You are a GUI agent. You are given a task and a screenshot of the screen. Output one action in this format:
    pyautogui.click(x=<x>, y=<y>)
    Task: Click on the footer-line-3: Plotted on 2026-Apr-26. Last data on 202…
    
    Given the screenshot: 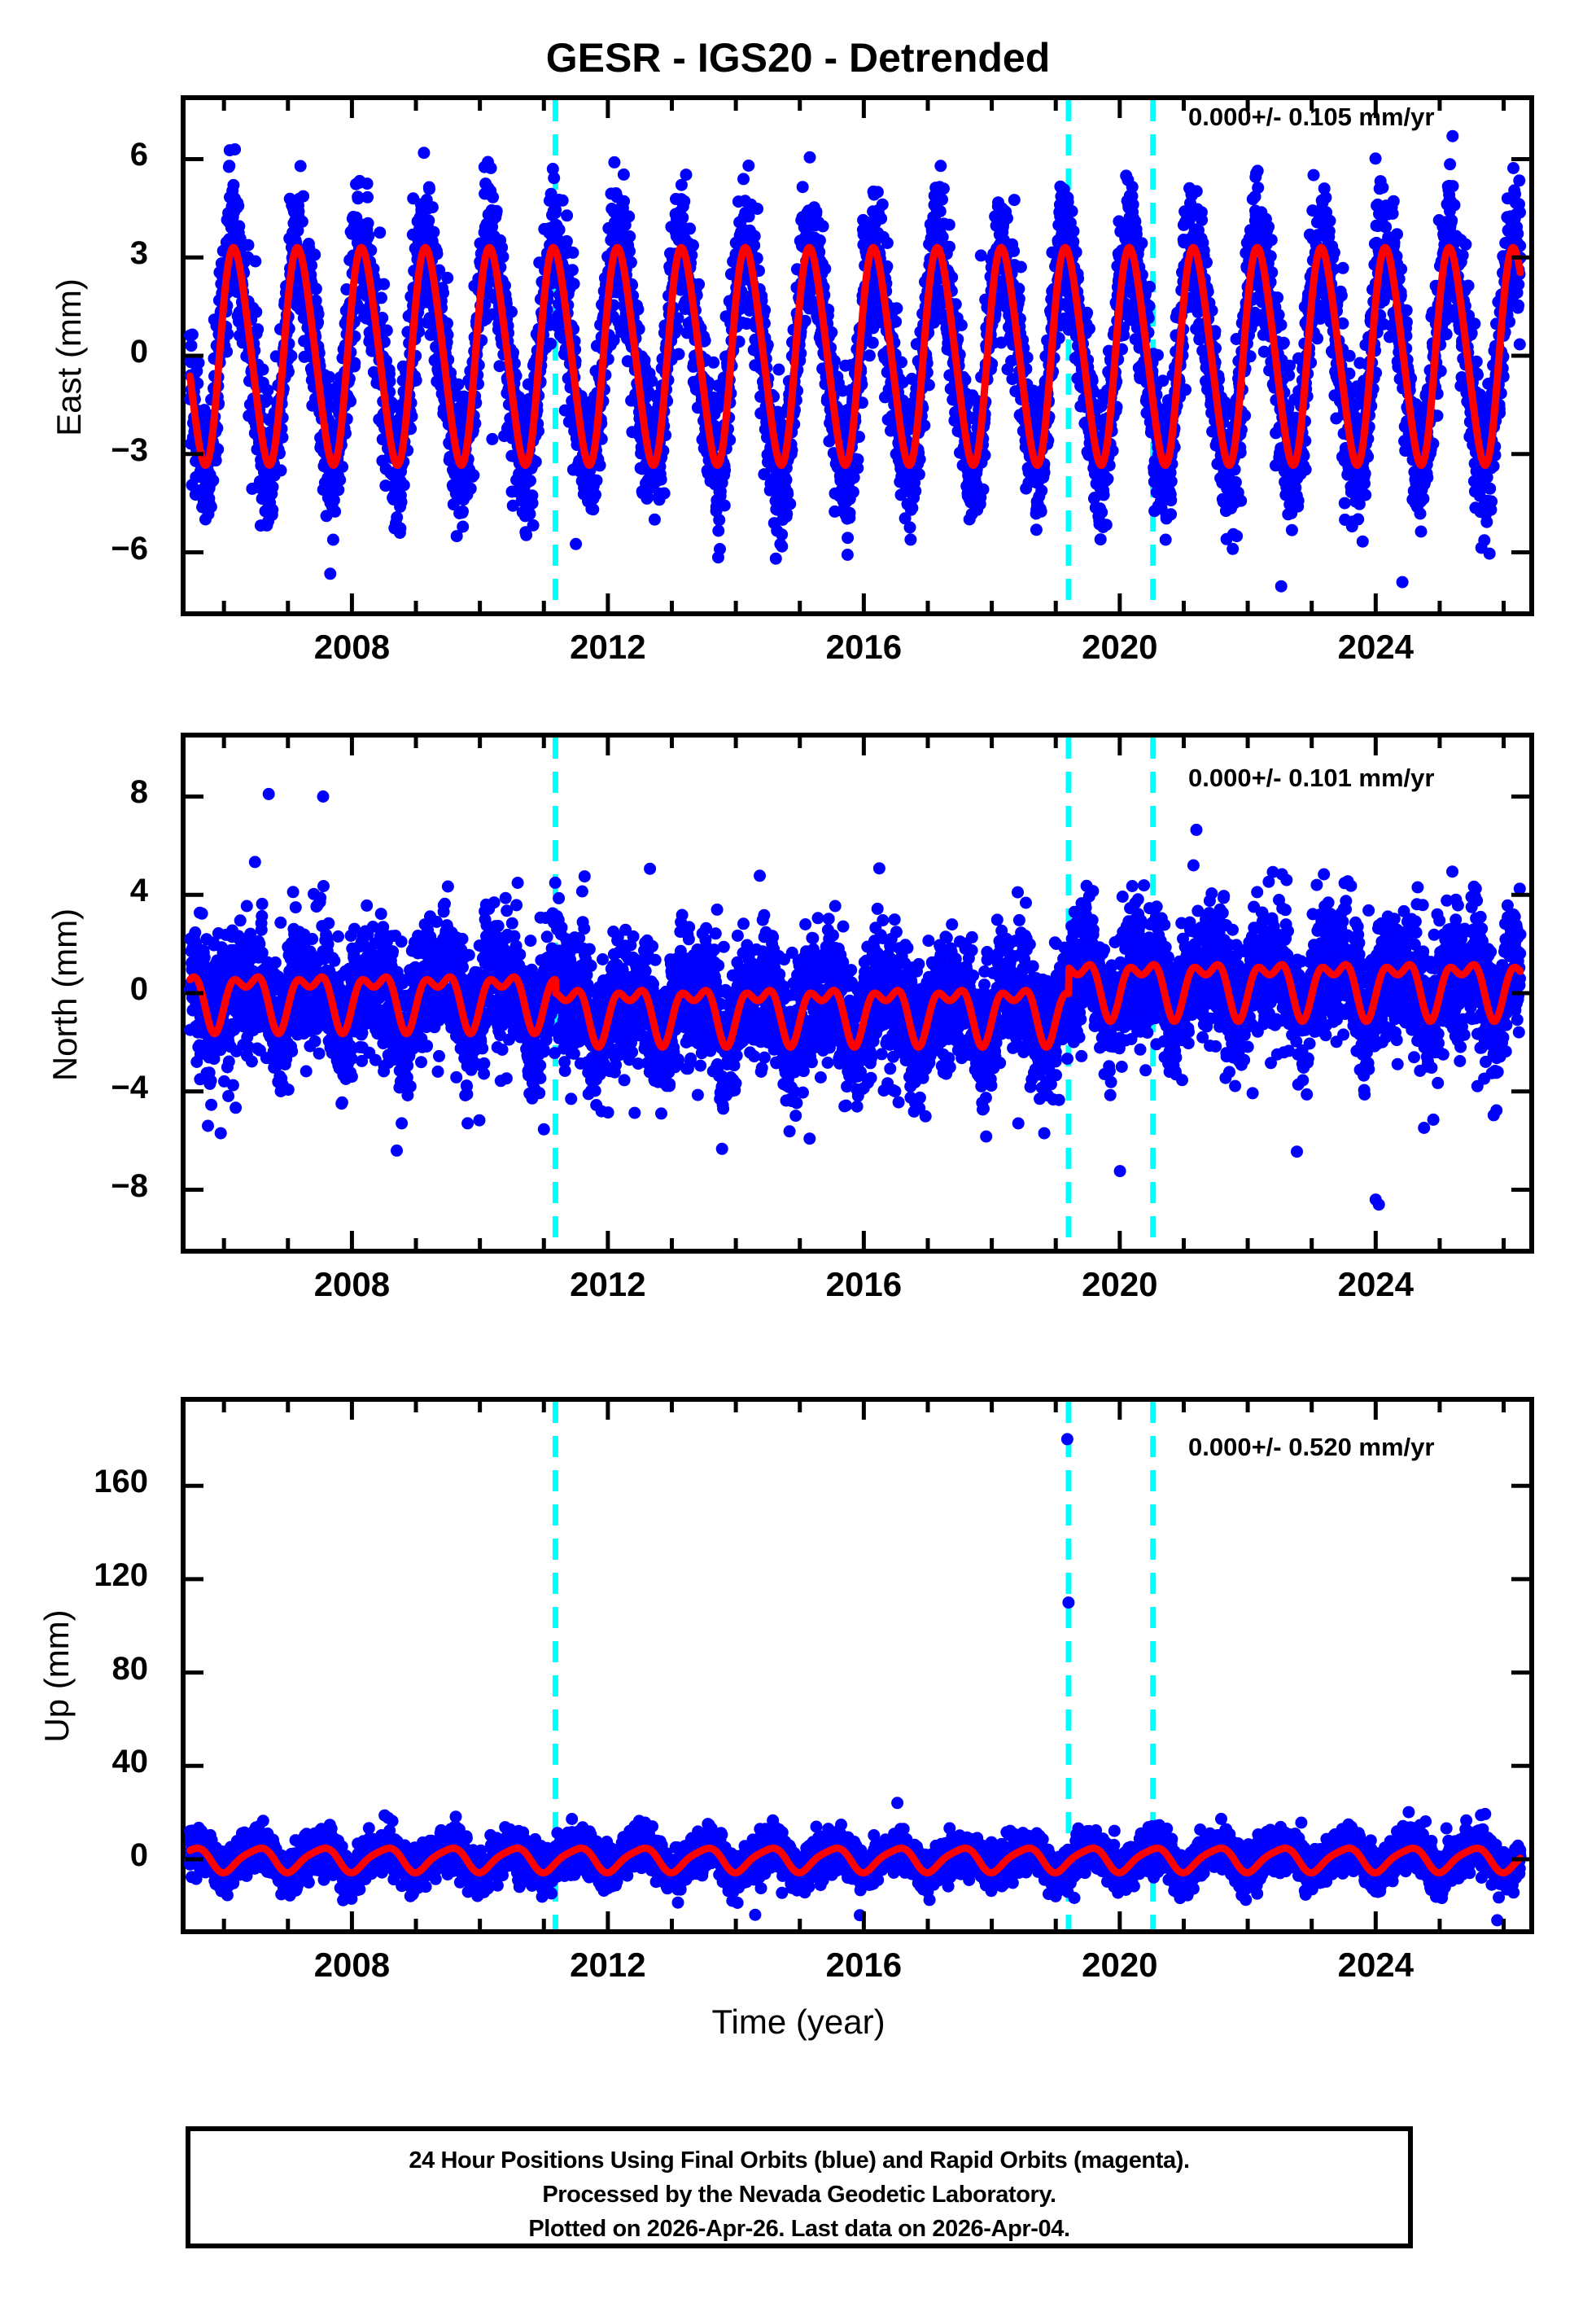 What is the action you would take?
    pyautogui.click(x=799, y=2229)
    